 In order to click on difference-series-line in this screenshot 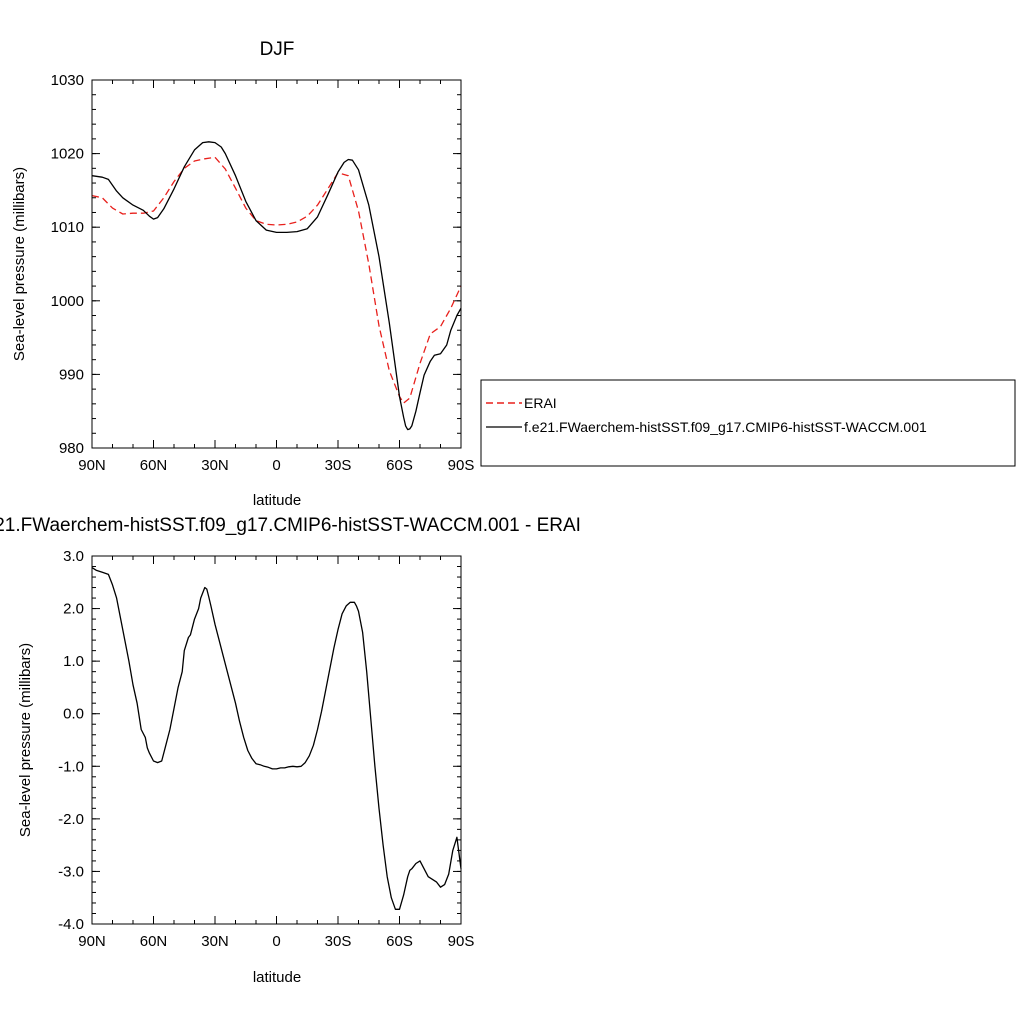, I will do `click(276, 738)`.